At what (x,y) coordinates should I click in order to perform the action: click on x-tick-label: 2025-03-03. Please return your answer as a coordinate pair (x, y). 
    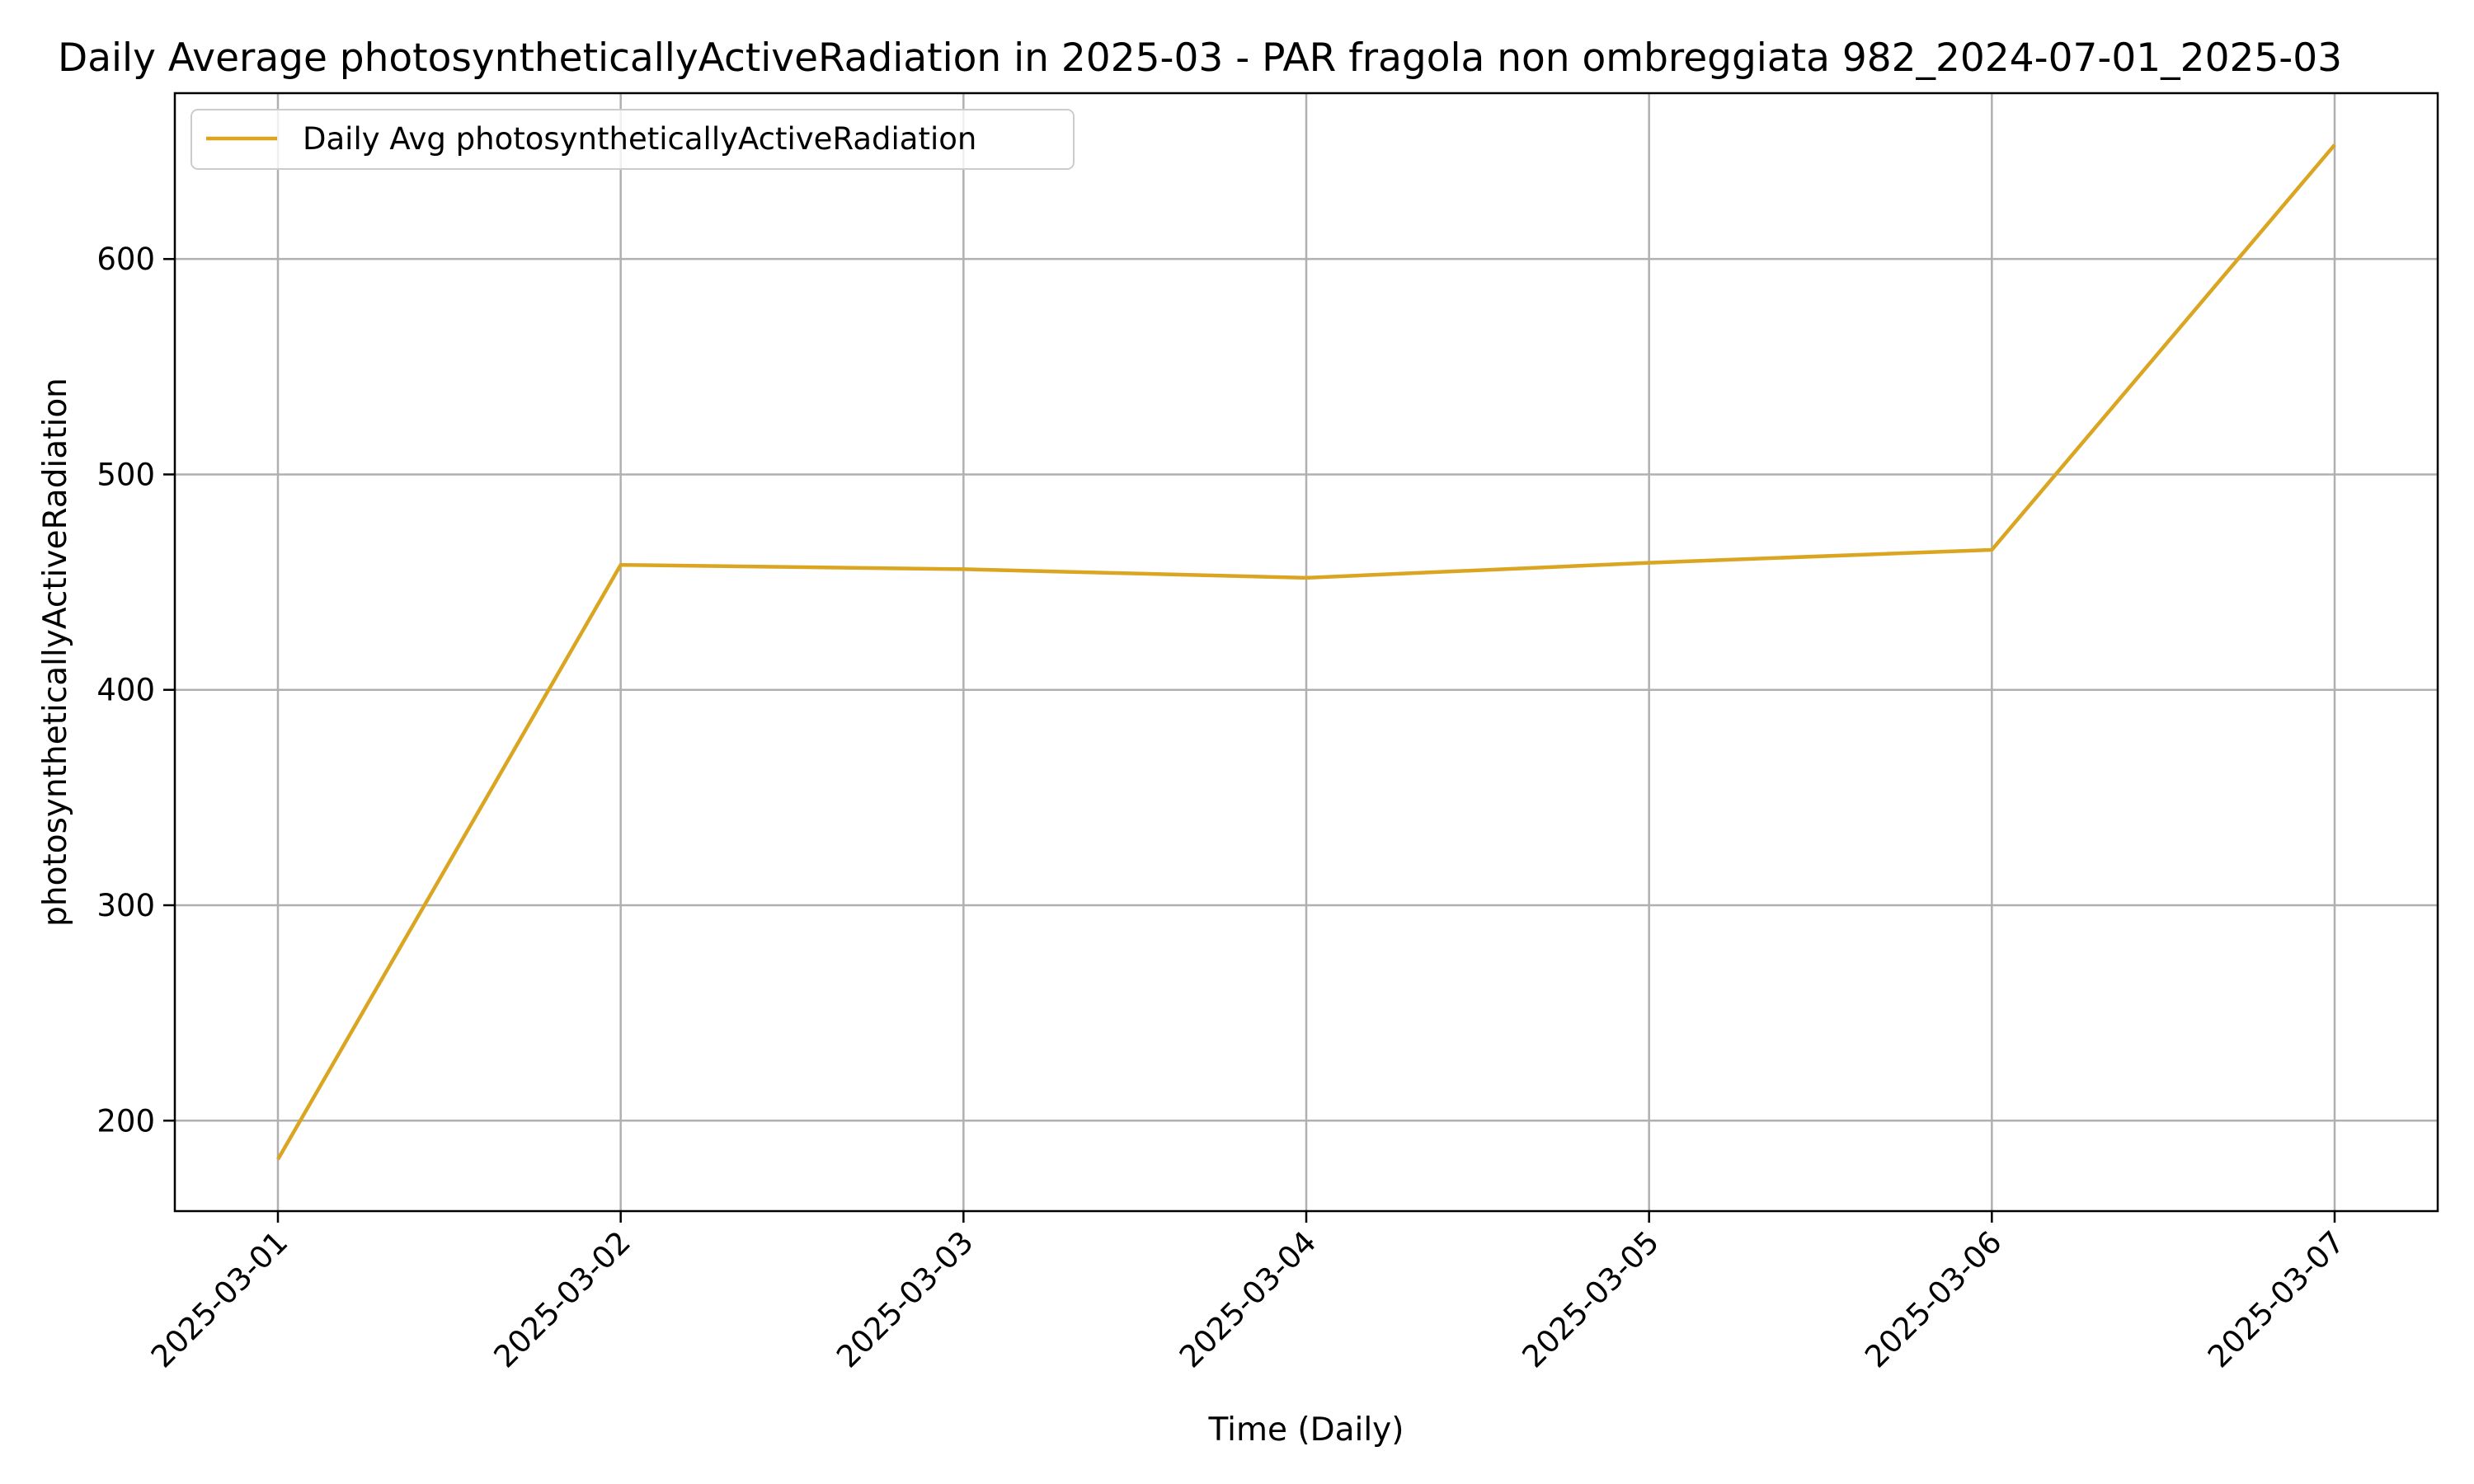
    Looking at the image, I should click on (905, 1299).